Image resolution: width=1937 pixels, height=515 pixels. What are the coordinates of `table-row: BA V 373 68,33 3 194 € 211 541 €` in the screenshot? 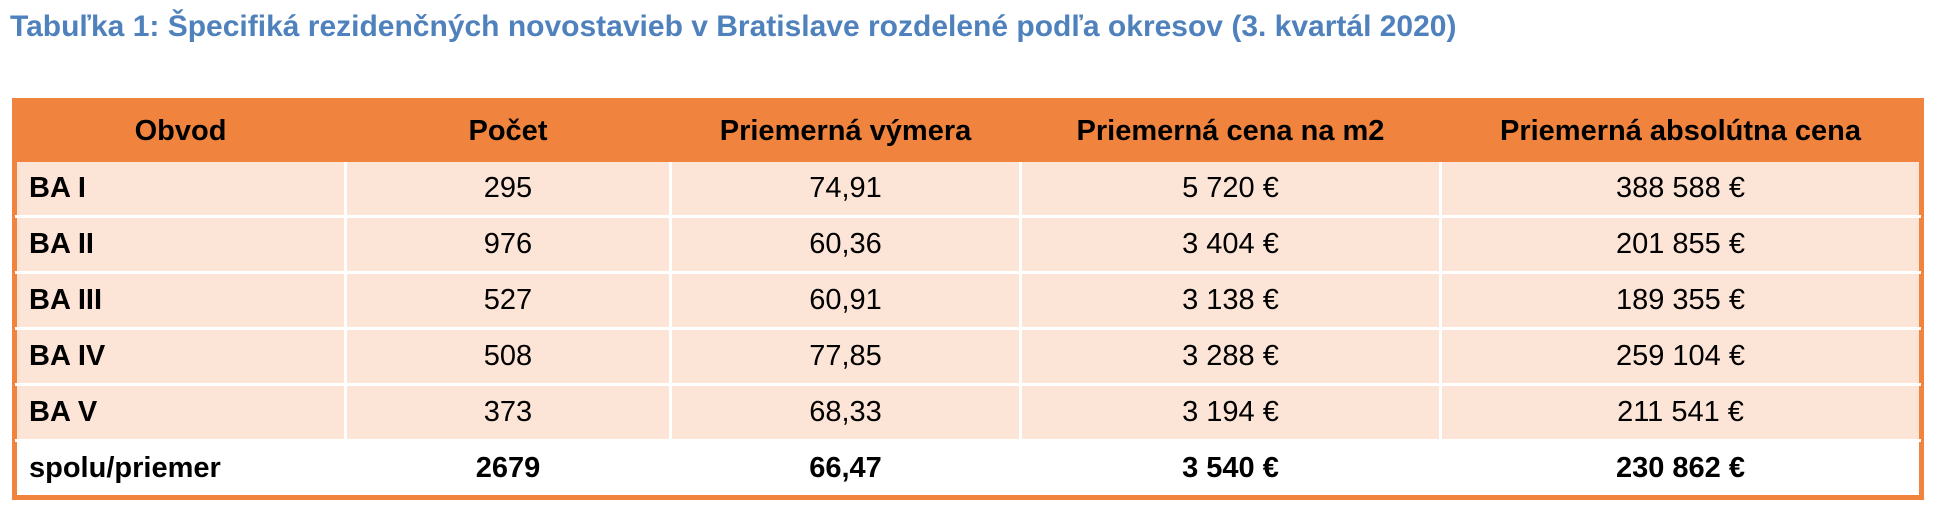 It's located at (968, 412).